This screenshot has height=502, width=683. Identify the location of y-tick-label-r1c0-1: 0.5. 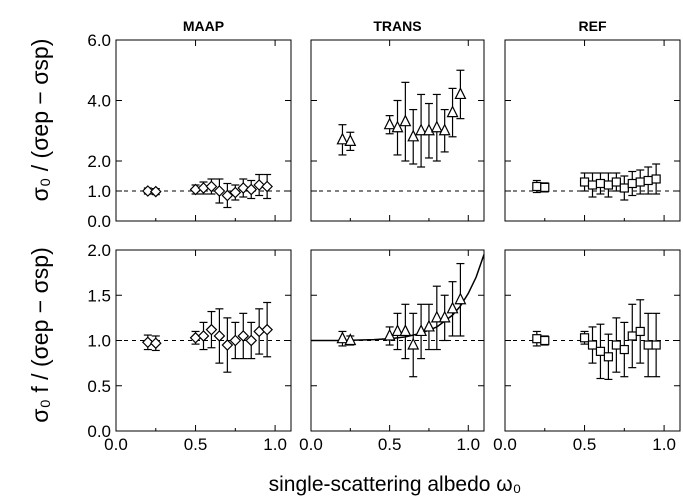
(99, 386).